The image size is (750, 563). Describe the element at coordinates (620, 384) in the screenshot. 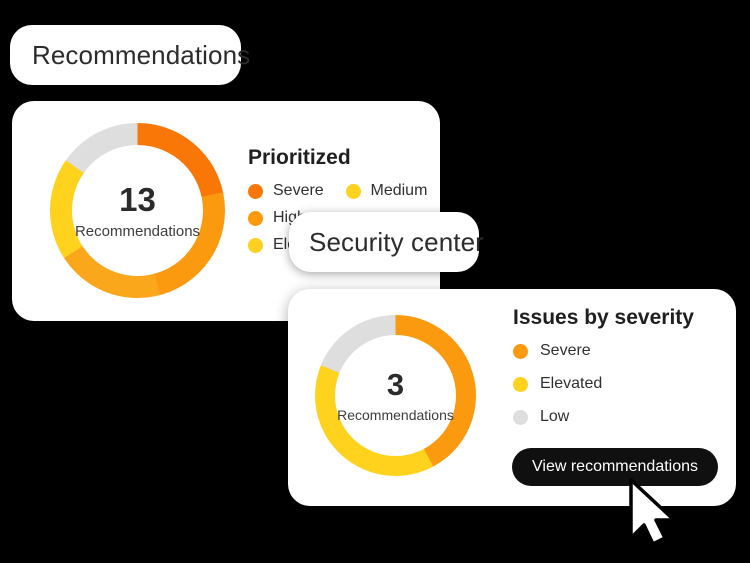

I see `legend-item-elevated: Elevated` at that location.